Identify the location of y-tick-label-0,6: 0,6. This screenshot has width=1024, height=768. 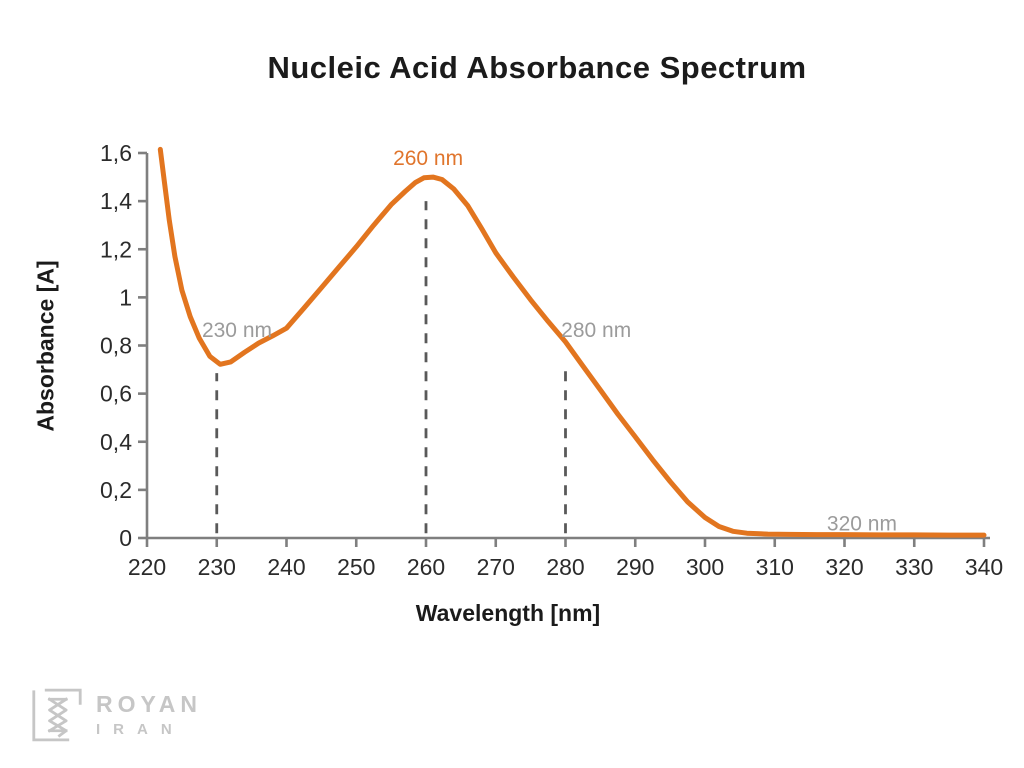
(116, 394).